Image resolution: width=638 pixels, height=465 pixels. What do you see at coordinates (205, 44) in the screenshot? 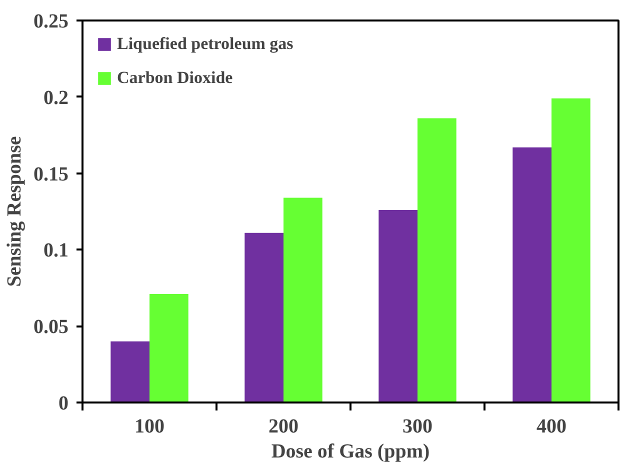
I see `legend-label: Liquefied petroleum gas` at bounding box center [205, 44].